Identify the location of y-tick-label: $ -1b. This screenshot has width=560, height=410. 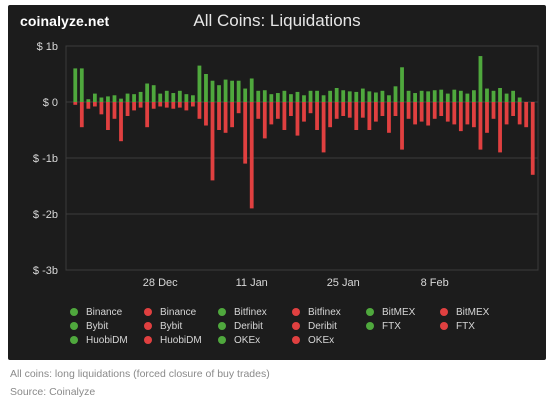
(45, 159).